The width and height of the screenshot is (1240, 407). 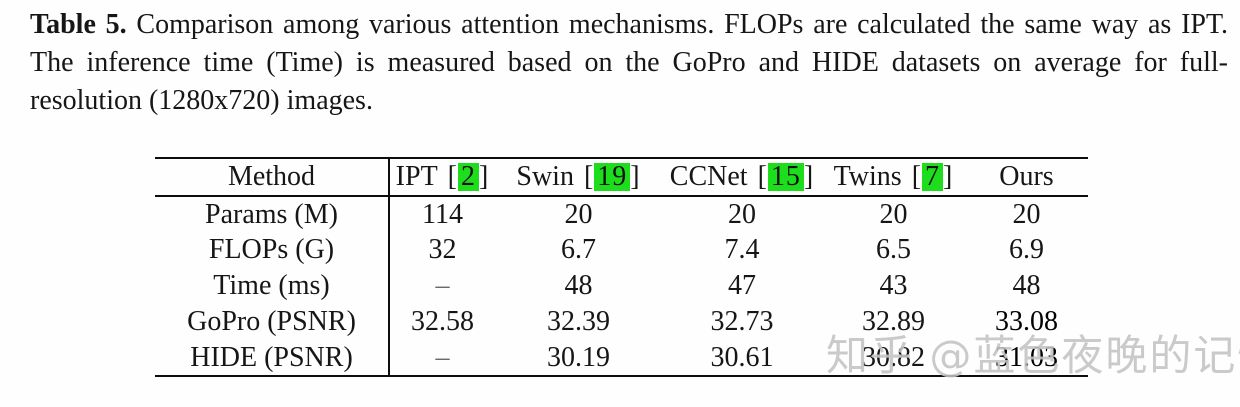 What do you see at coordinates (621, 286) in the screenshot?
I see `table-row-time: Time (ms) – 48 47 43 48` at bounding box center [621, 286].